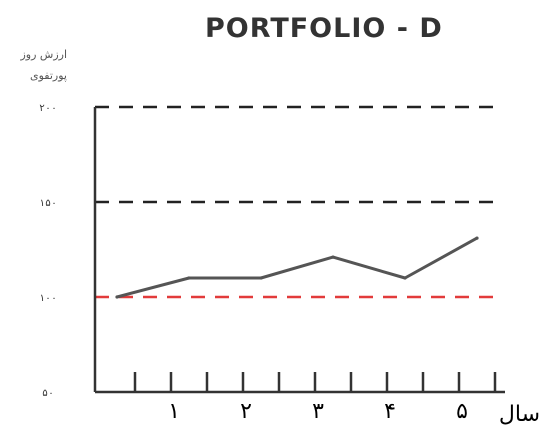 This screenshot has height=426, width=551. I want to click on y-axis-label-line-1: ارزش روز, so click(43, 54).